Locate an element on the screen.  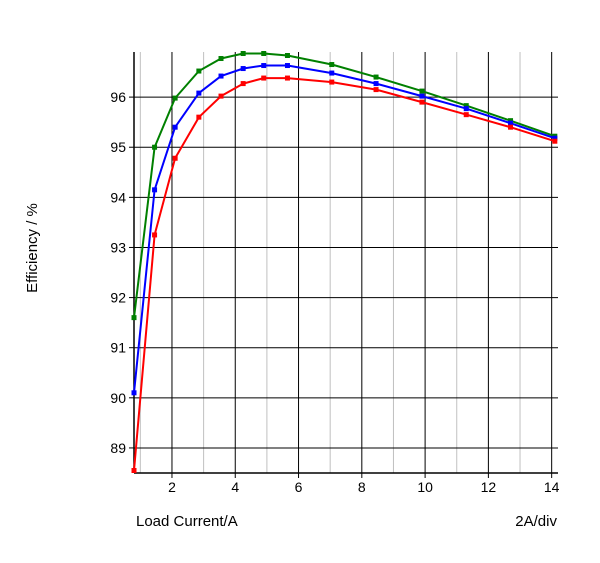
x-tick-label: 4 is located at coordinates (235, 487).